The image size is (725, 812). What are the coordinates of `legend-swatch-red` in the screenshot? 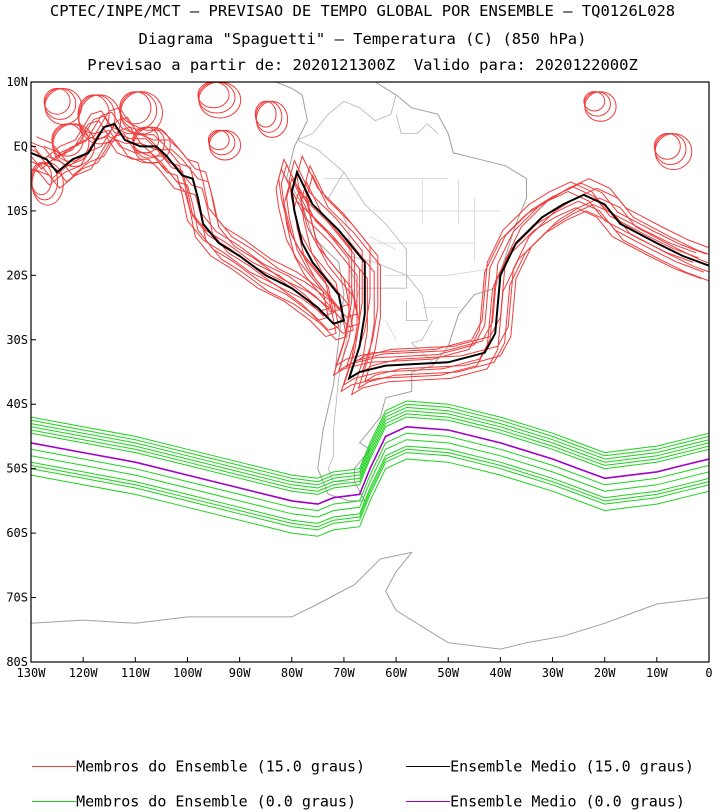 It's located at (54, 766).